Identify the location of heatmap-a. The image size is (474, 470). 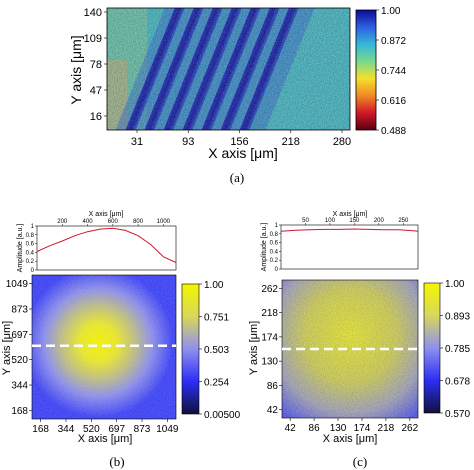
(228, 69).